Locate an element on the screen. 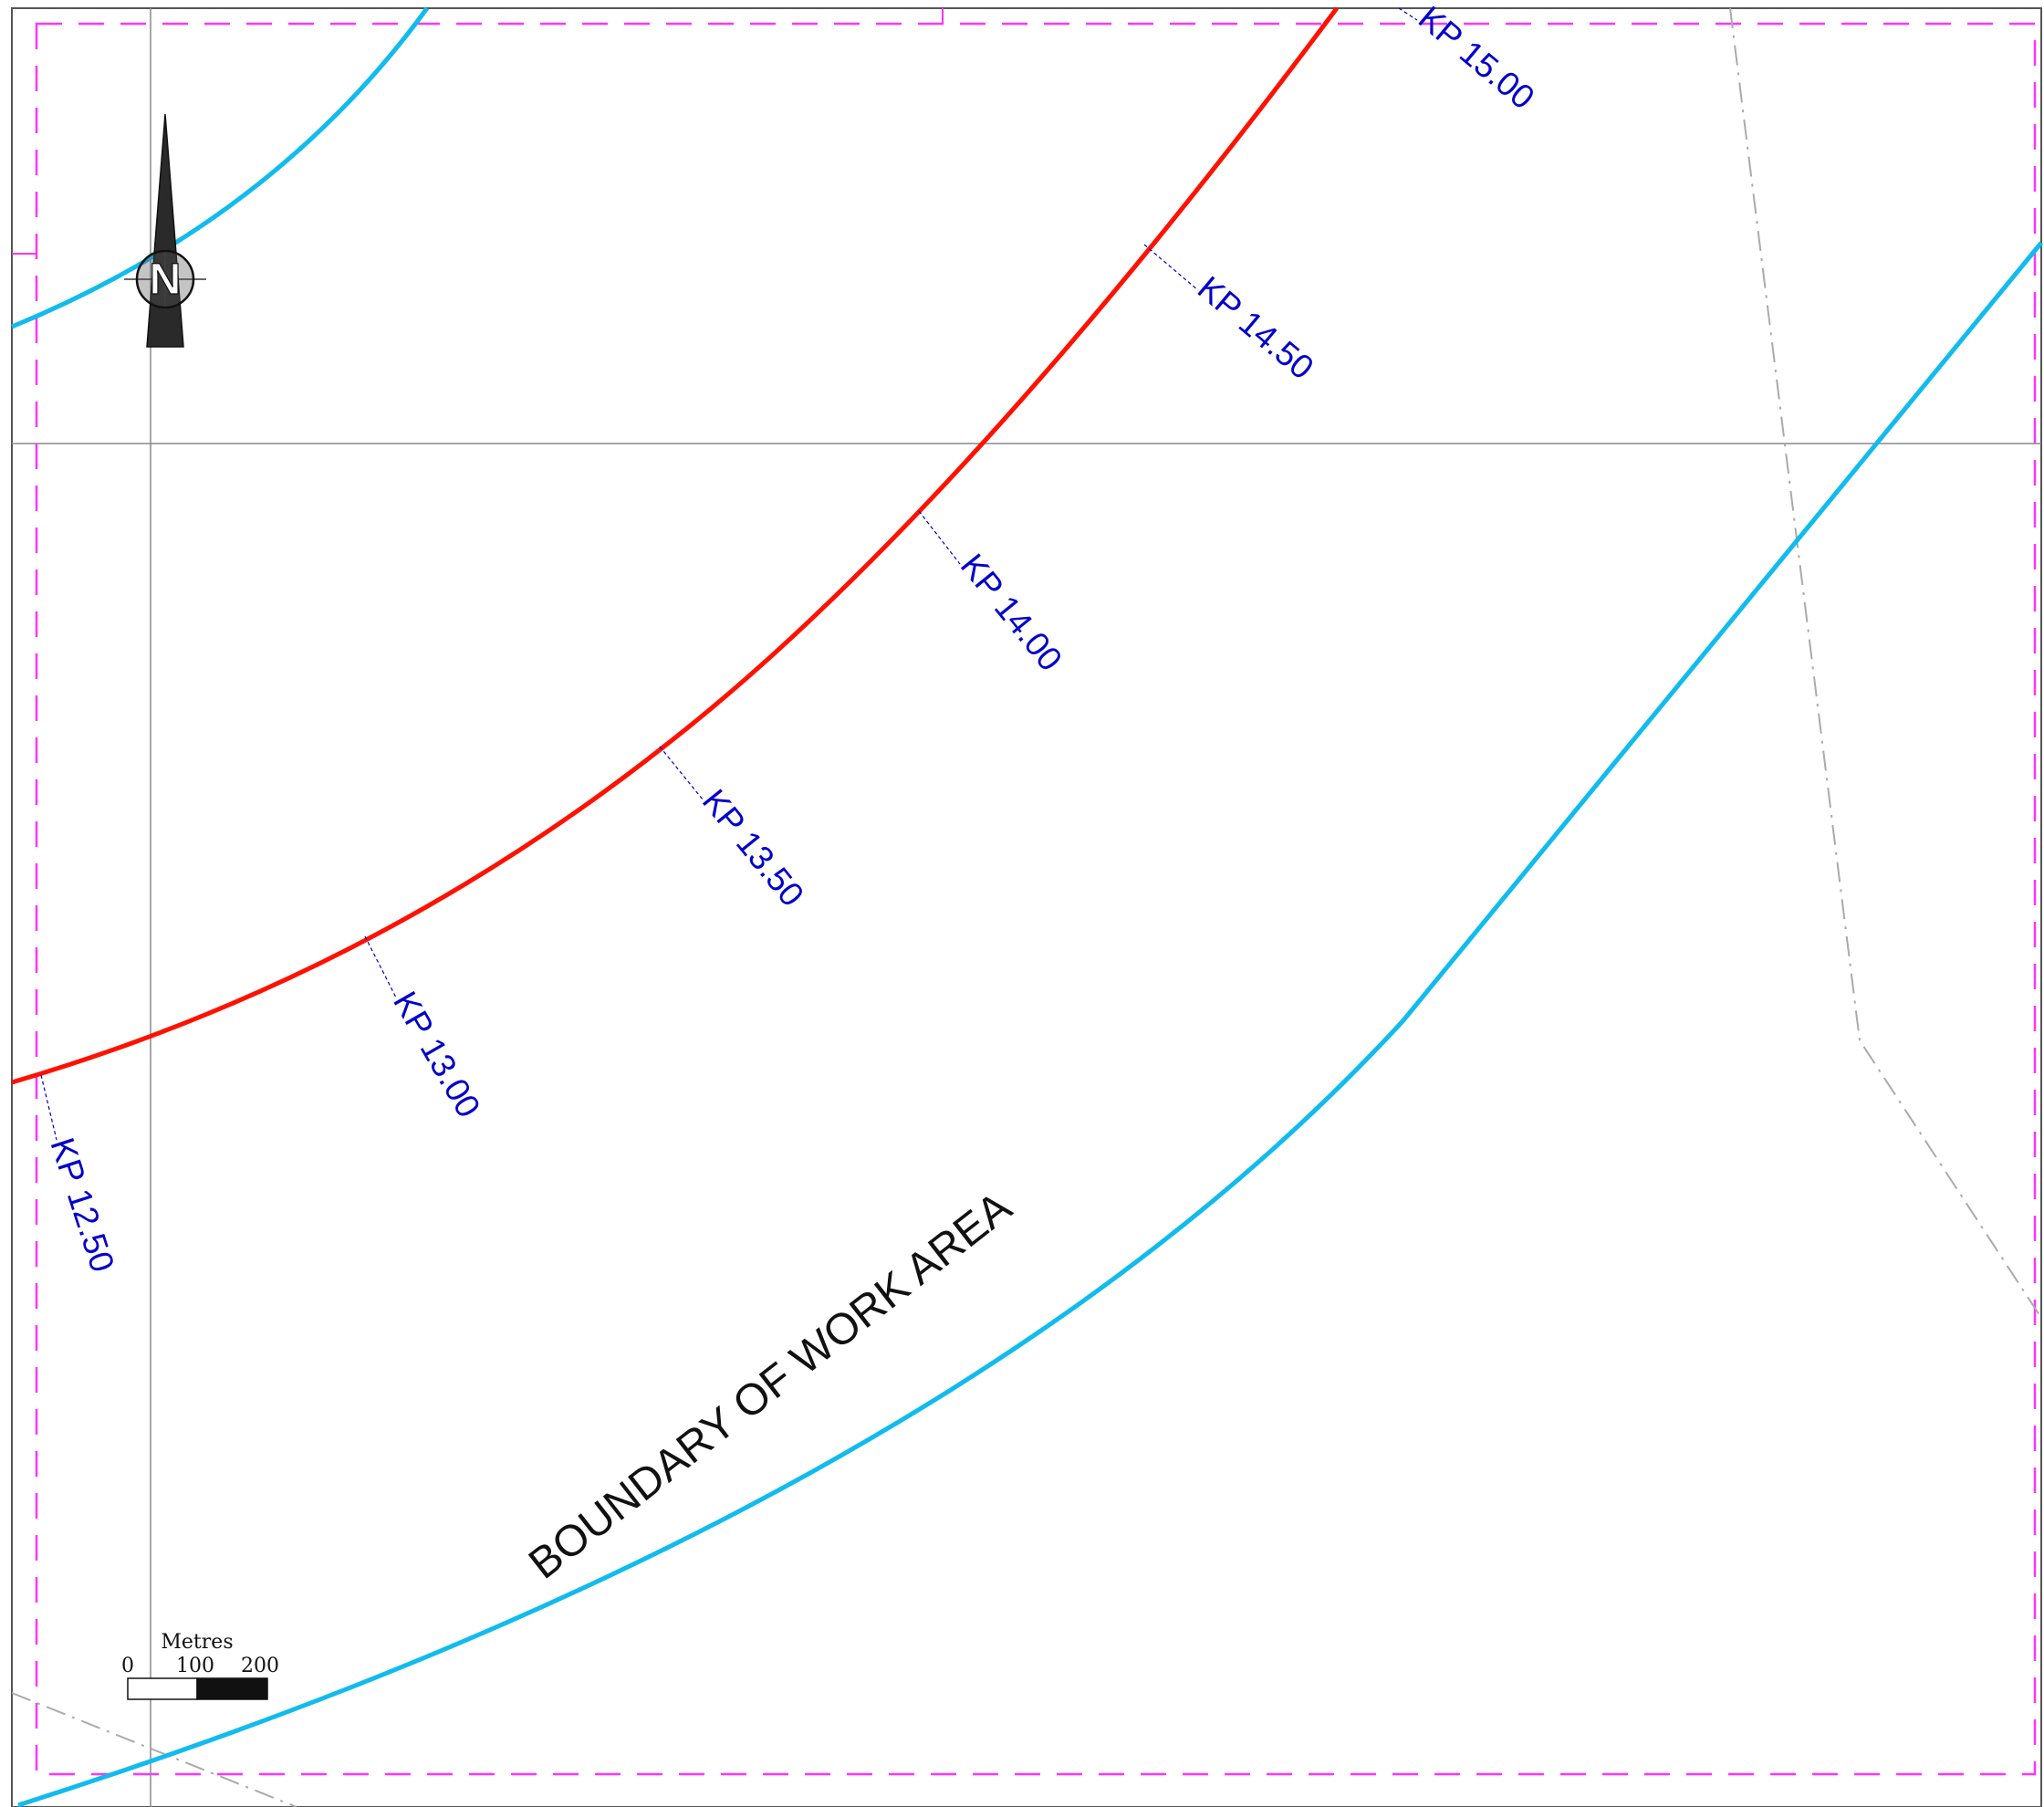  boundary-of-work-area-label: BOUNDARY OF WORK AREA is located at coordinates (770, 1386).